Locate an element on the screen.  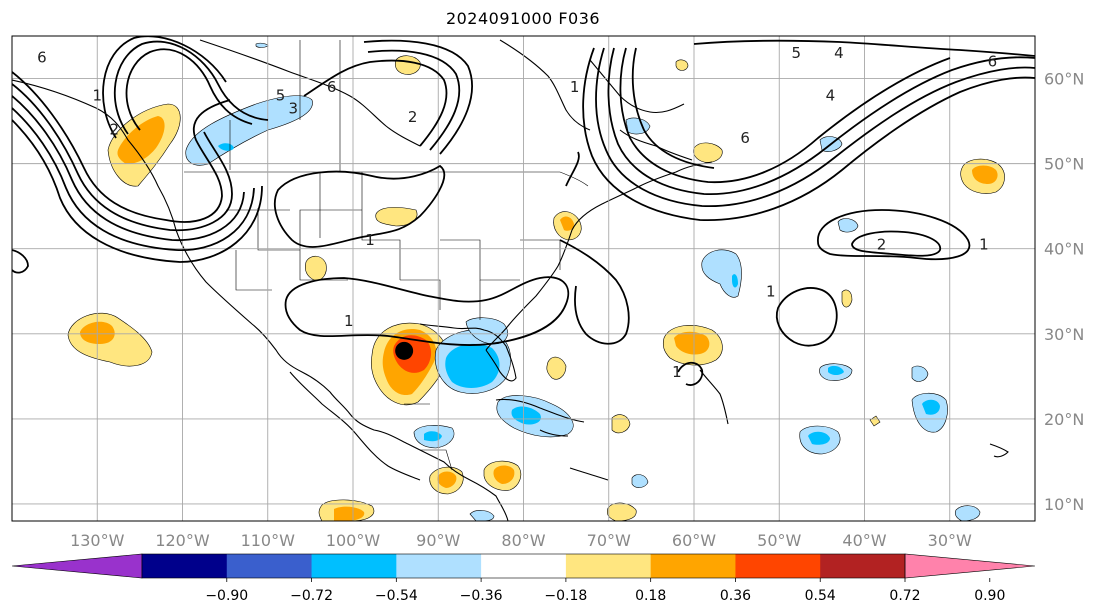
lat-label: 50°N is located at coordinates (1064, 164).